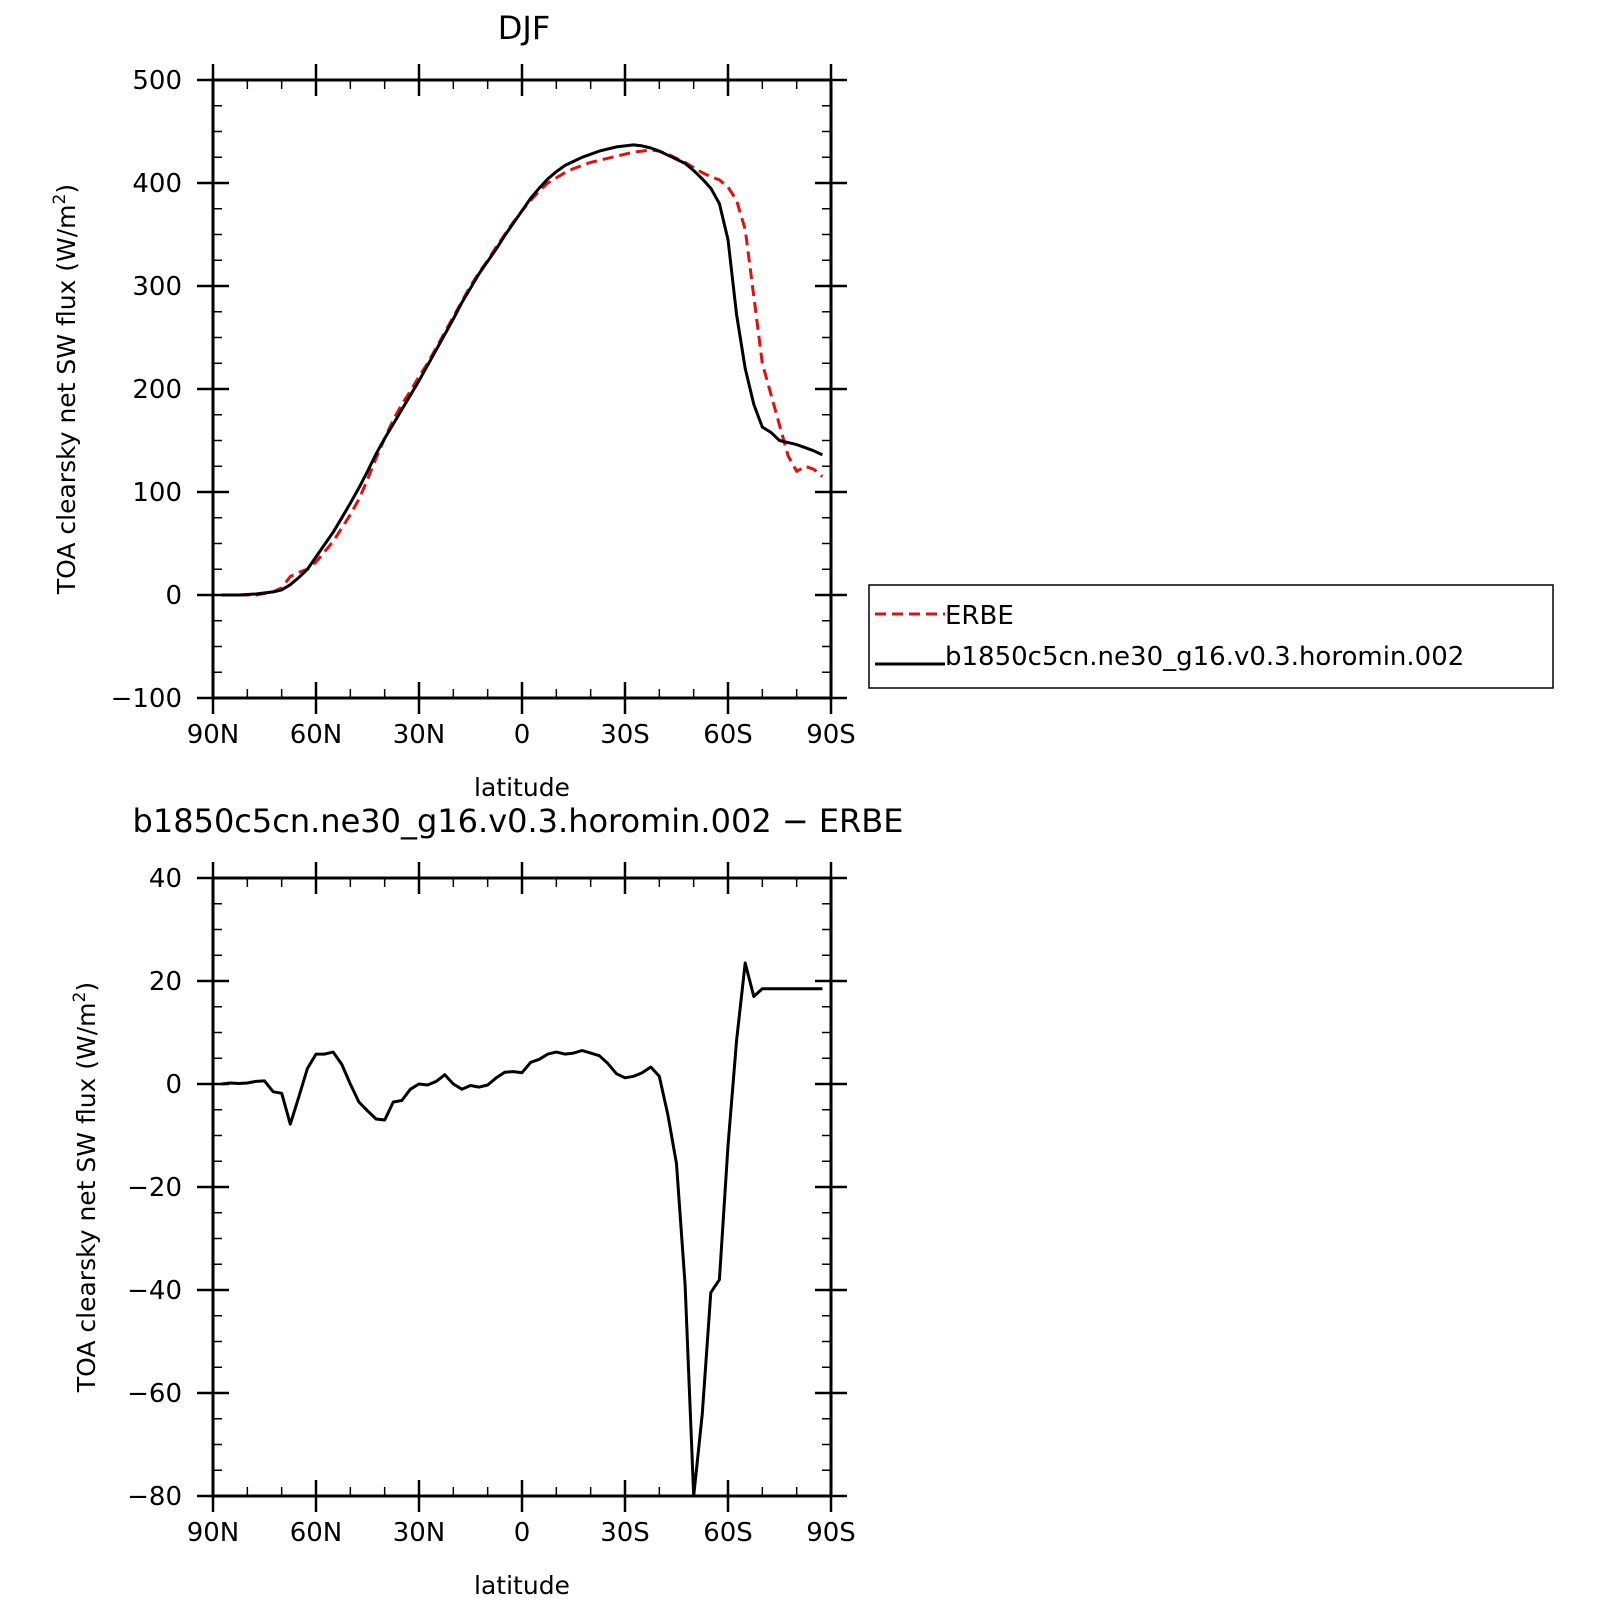 This screenshot has height=1602, width=1602. What do you see at coordinates (979, 616) in the screenshot?
I see `legend-label-erbe: ERBE` at bounding box center [979, 616].